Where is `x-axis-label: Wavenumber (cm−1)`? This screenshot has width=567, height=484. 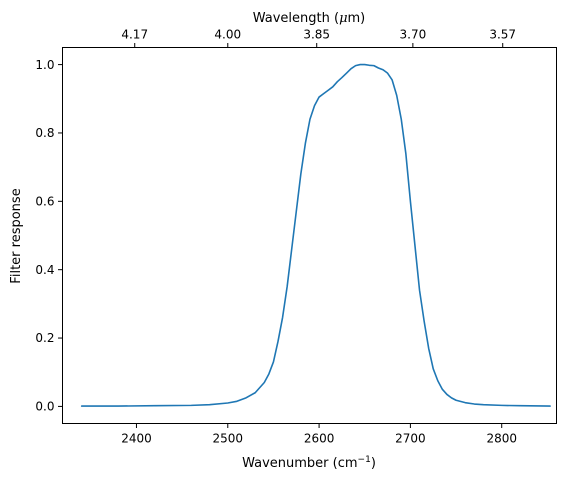 x-axis-label: Wavenumber (cm−1) is located at coordinates (309, 463).